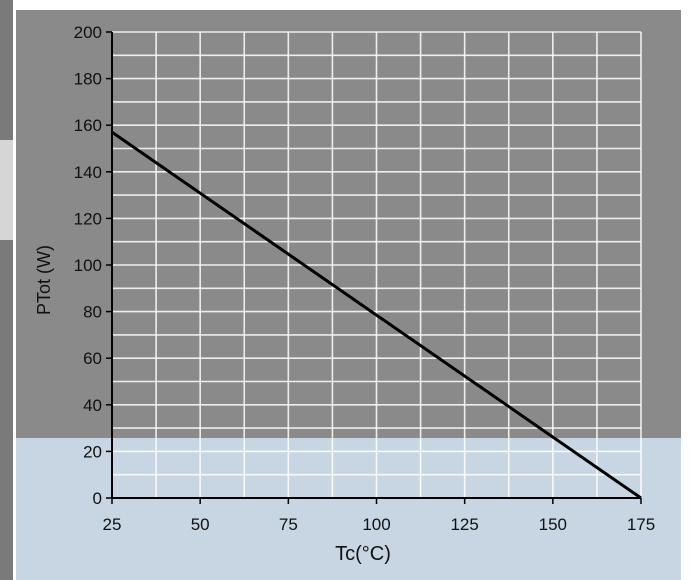 The image size is (691, 580). I want to click on y-tick-label: 200, so click(88, 32).